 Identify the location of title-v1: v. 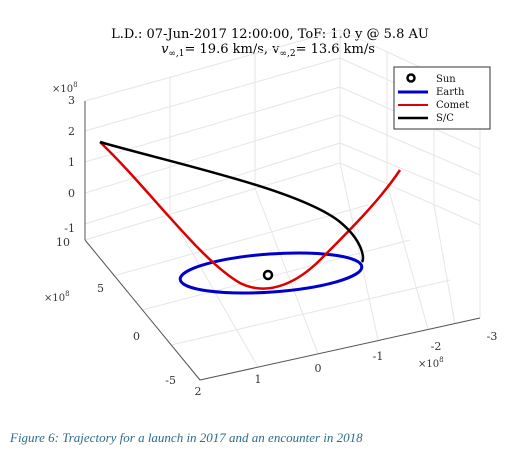
(165, 49).